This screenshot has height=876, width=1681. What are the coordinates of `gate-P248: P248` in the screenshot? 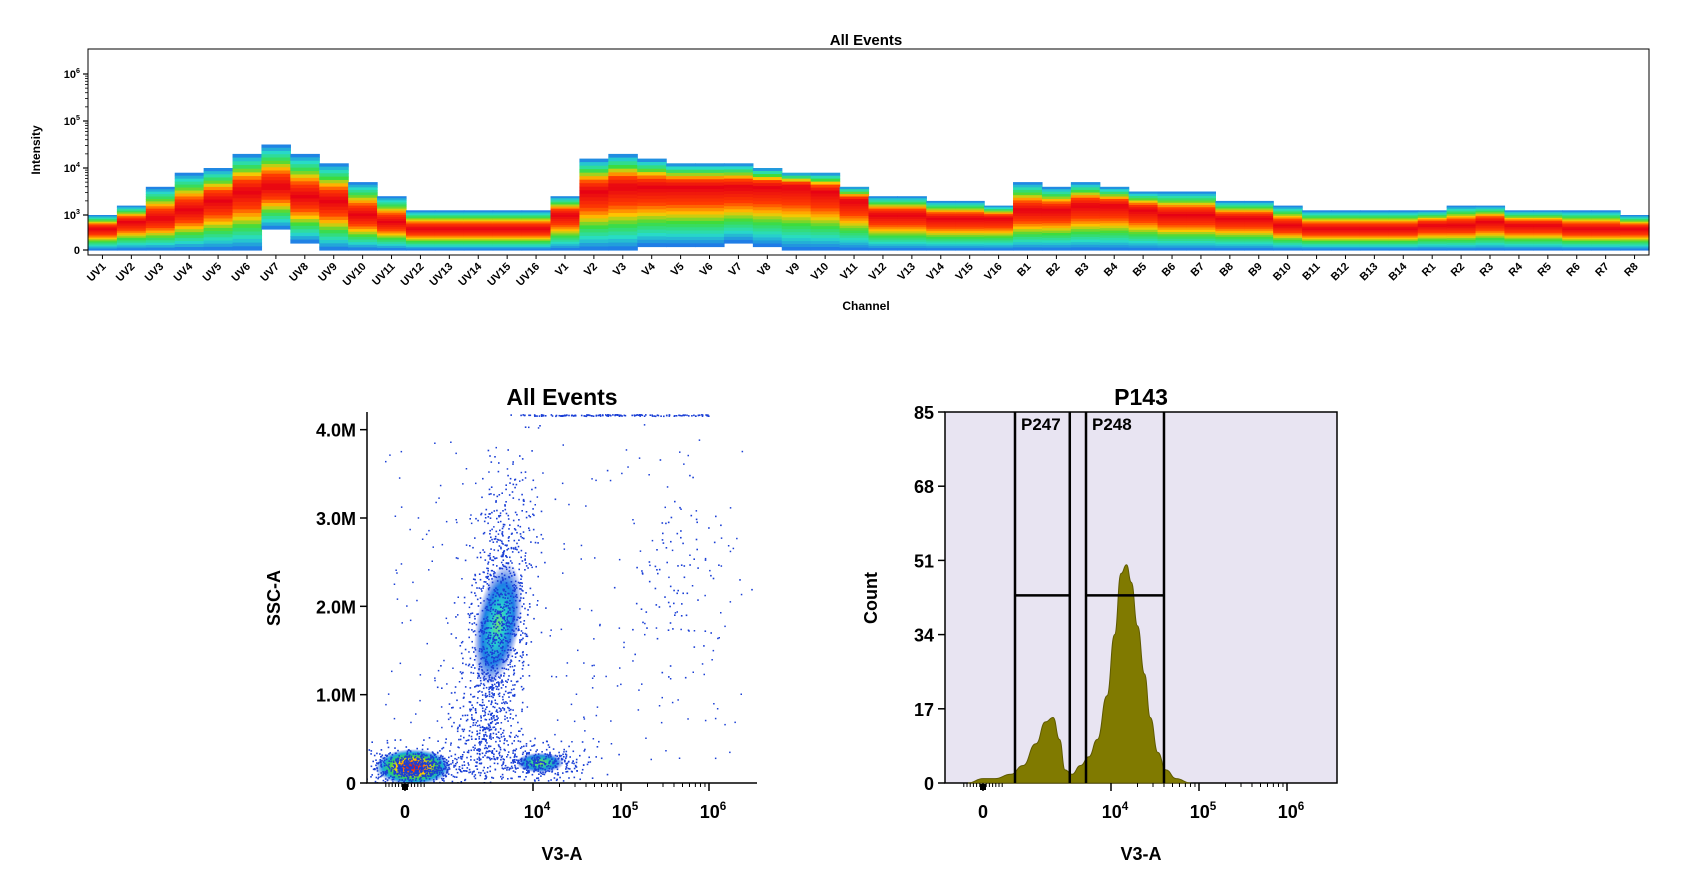 It's located at (1125, 597).